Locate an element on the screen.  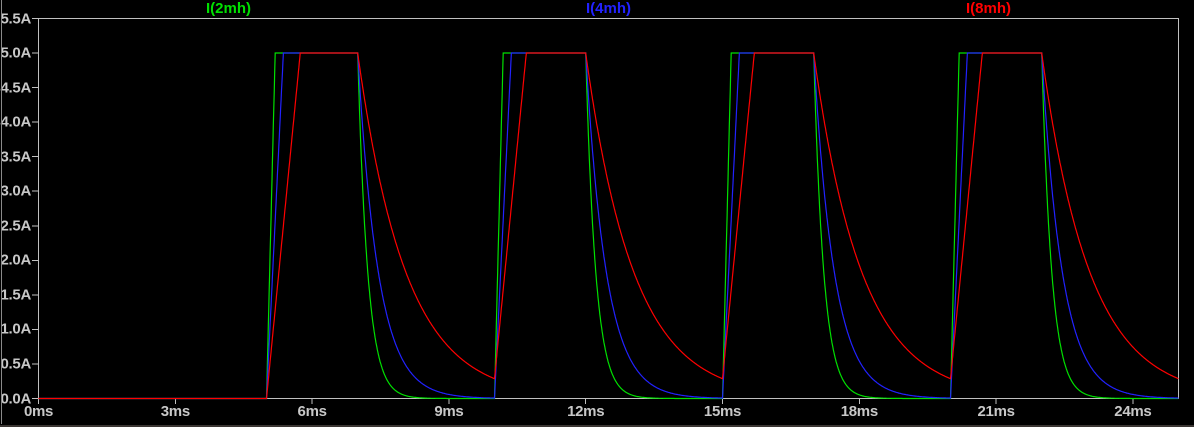
y-tick-label: 2.5A is located at coordinates (16, 226).